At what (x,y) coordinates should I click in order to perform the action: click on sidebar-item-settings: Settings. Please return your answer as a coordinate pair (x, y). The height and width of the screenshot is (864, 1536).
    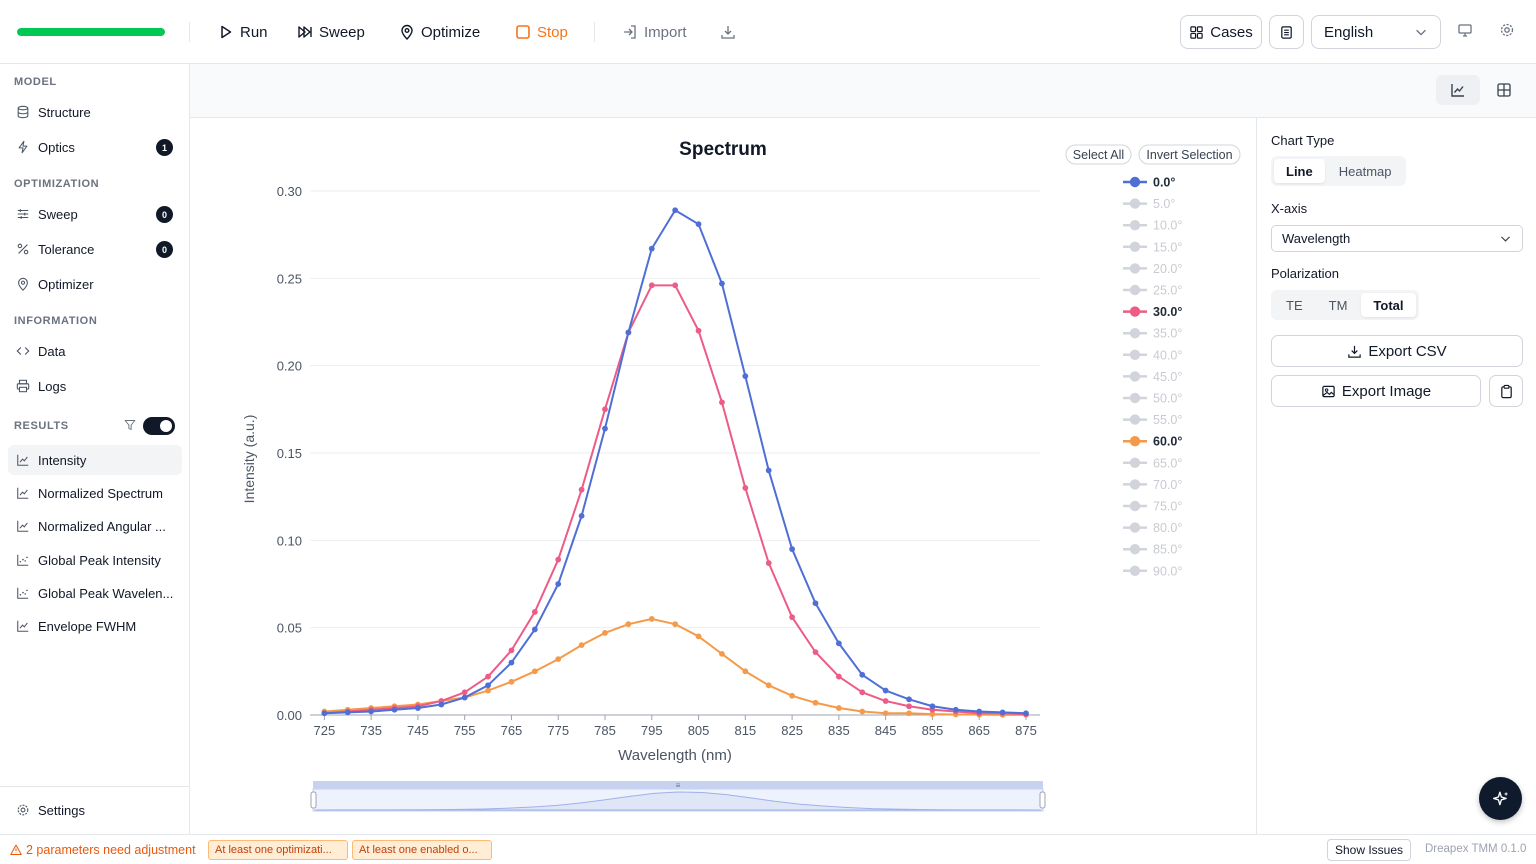
    Looking at the image, I should click on (95, 810).